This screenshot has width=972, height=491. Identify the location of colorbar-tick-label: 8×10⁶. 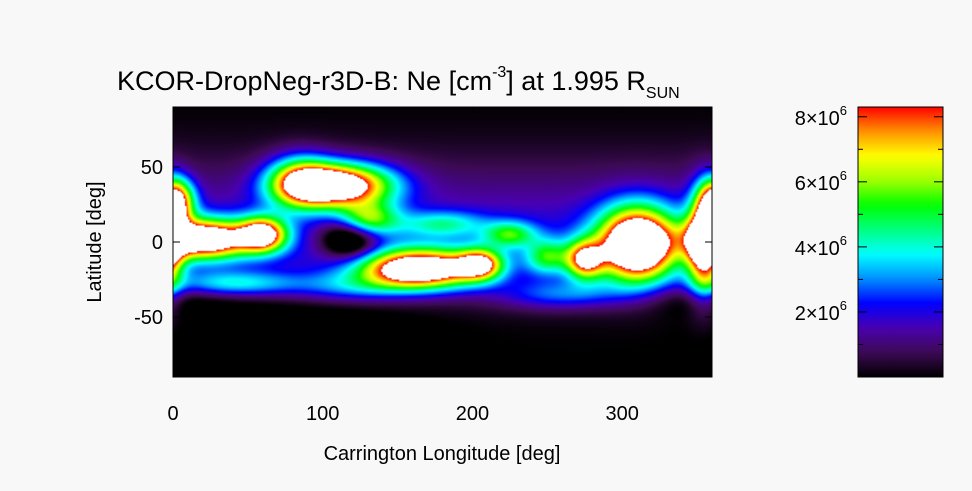
(821, 116).